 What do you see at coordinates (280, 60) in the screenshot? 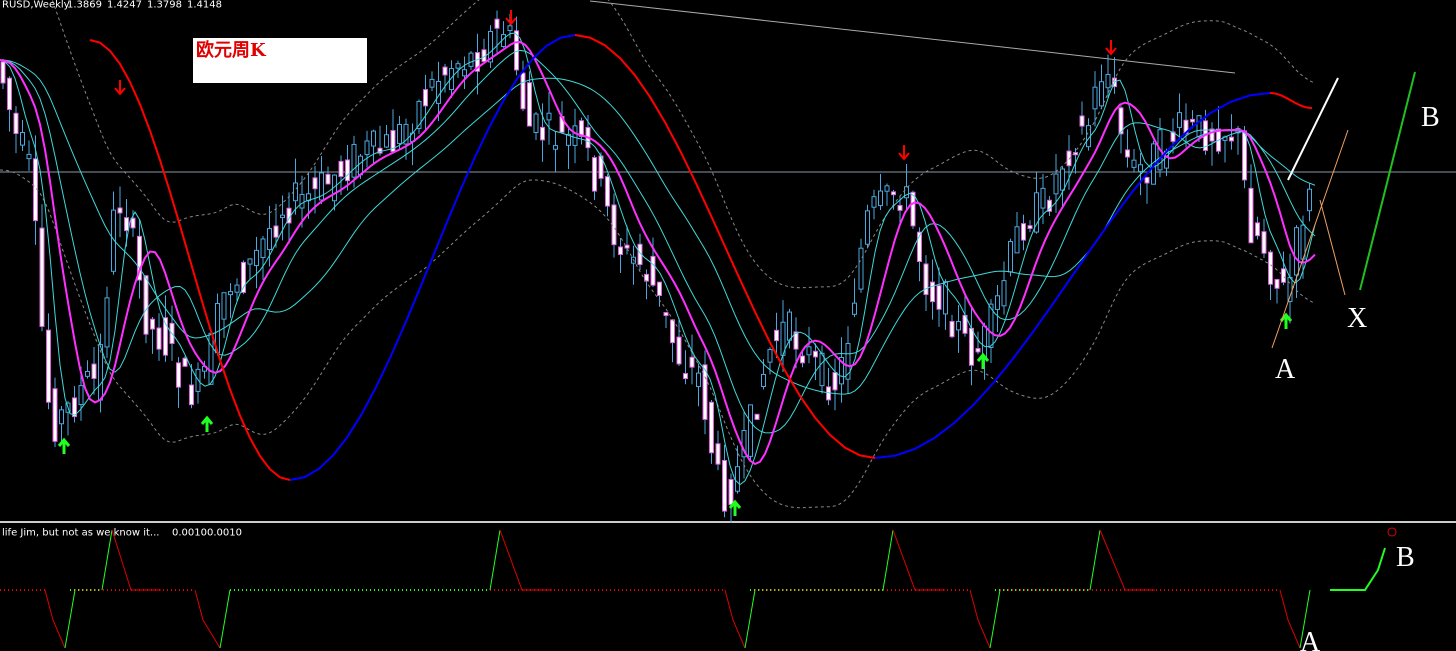
I see `annotation-box` at bounding box center [280, 60].